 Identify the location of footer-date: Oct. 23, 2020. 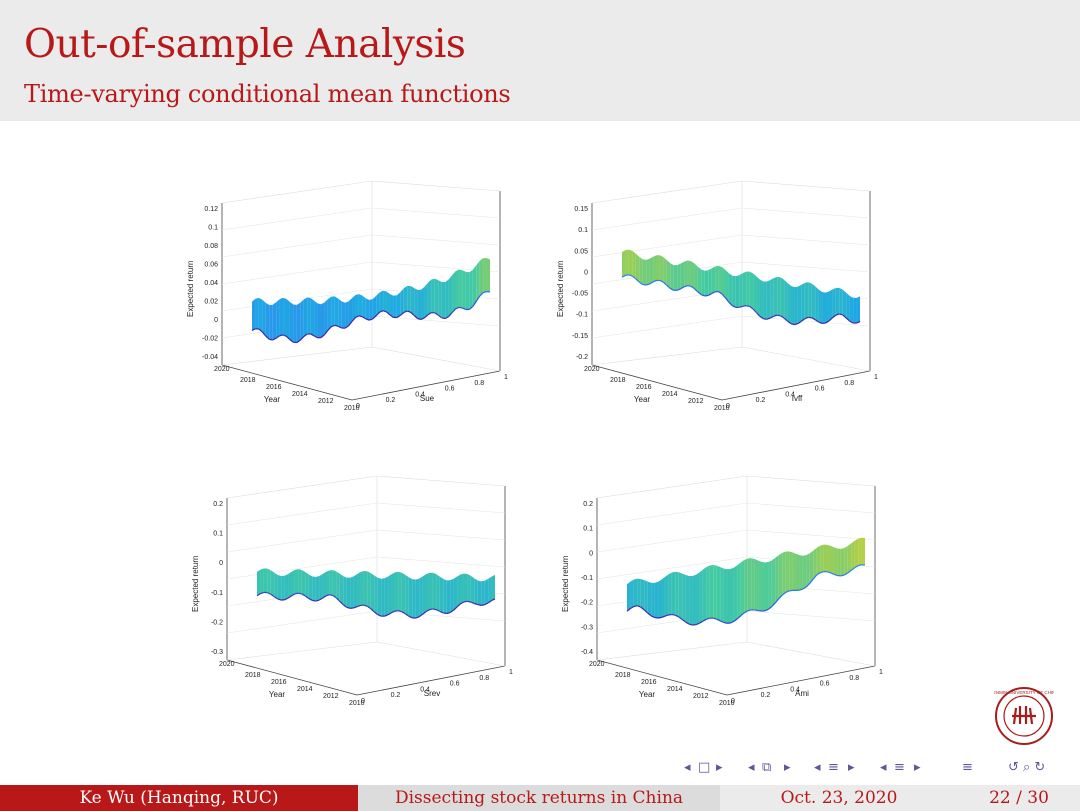
(839, 798).